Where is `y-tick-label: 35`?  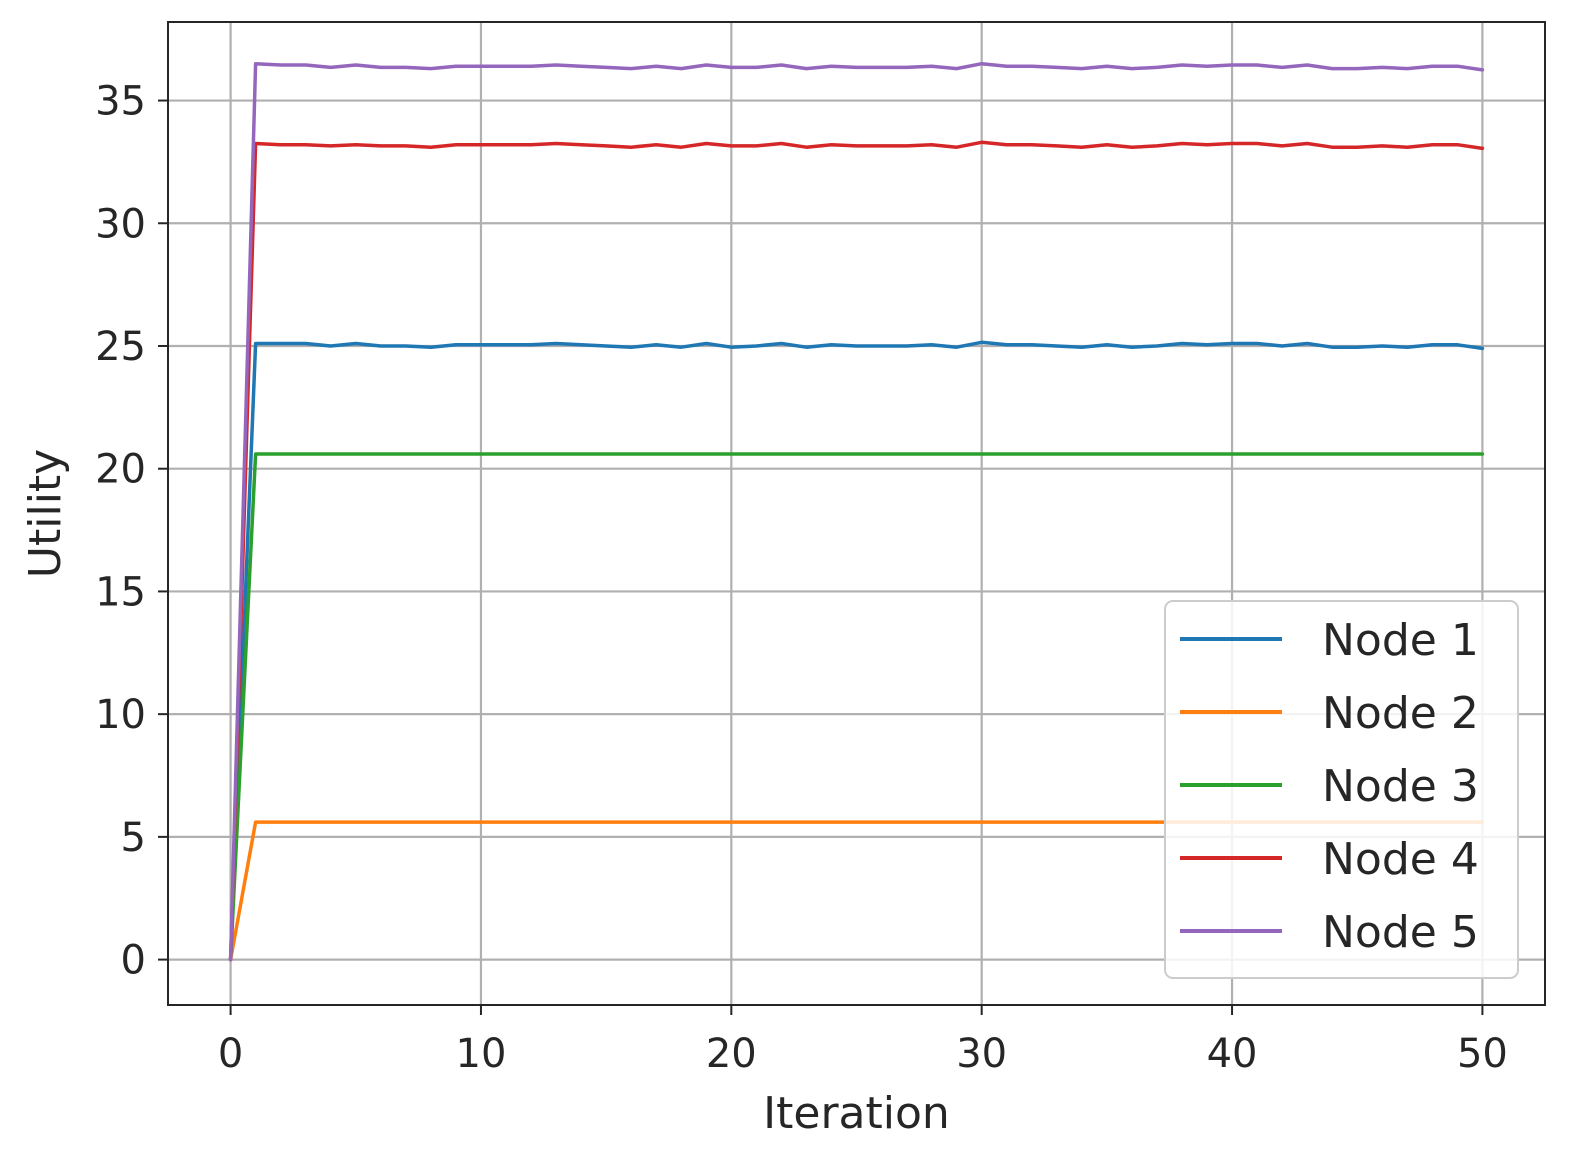 y-tick-label: 35 is located at coordinates (120, 102).